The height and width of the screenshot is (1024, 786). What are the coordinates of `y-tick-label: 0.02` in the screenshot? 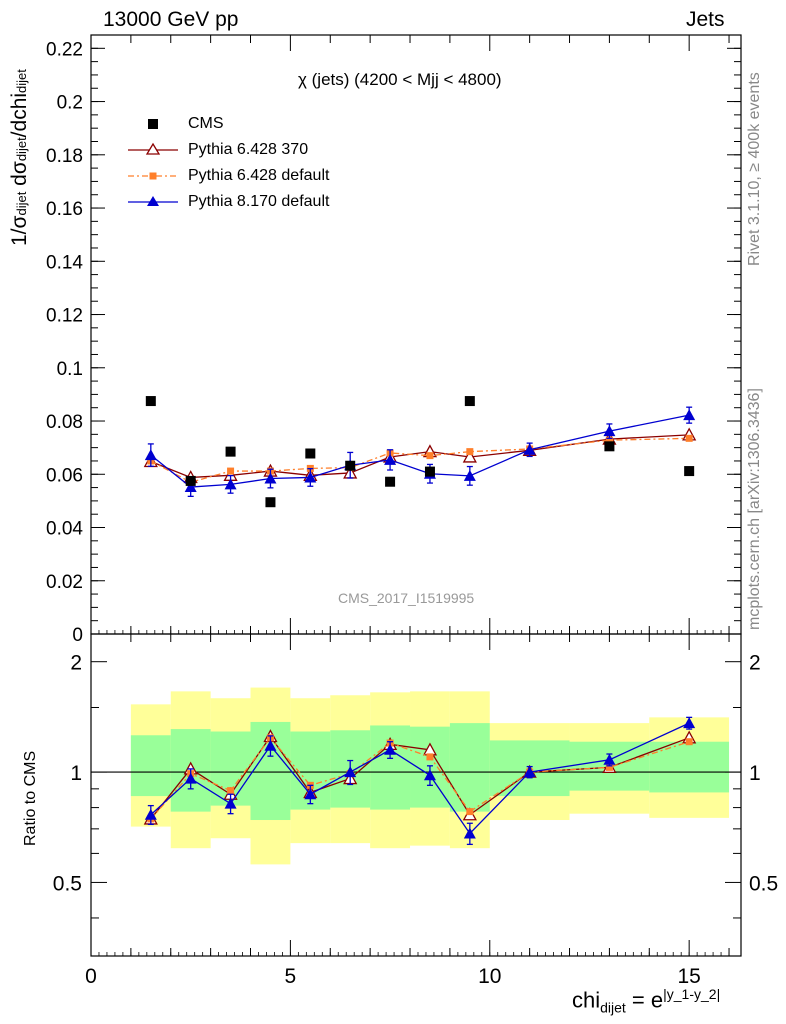 It's located at (64, 582).